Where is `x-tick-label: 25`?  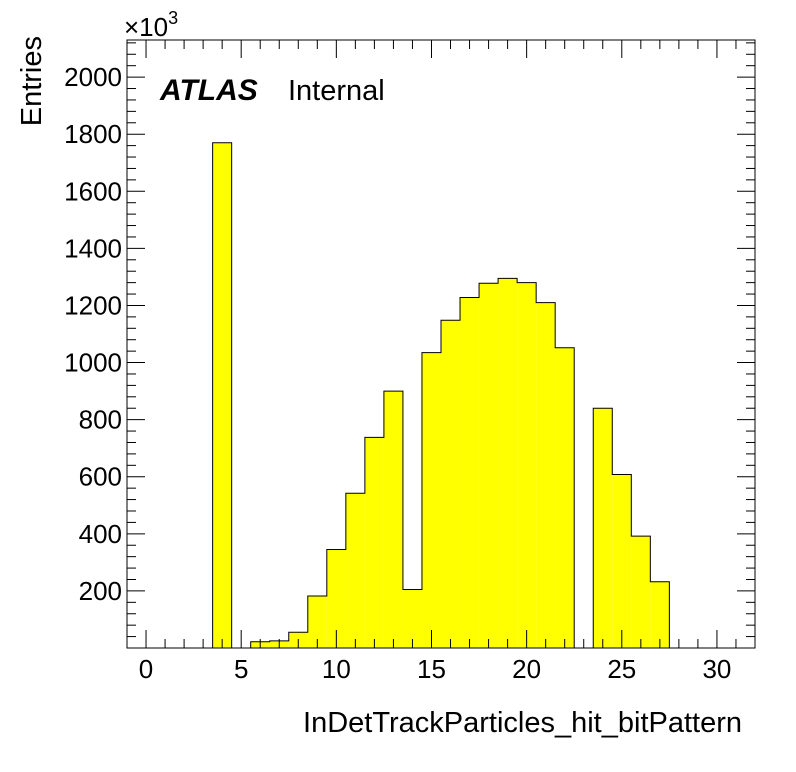 x-tick-label: 25 is located at coordinates (621, 669).